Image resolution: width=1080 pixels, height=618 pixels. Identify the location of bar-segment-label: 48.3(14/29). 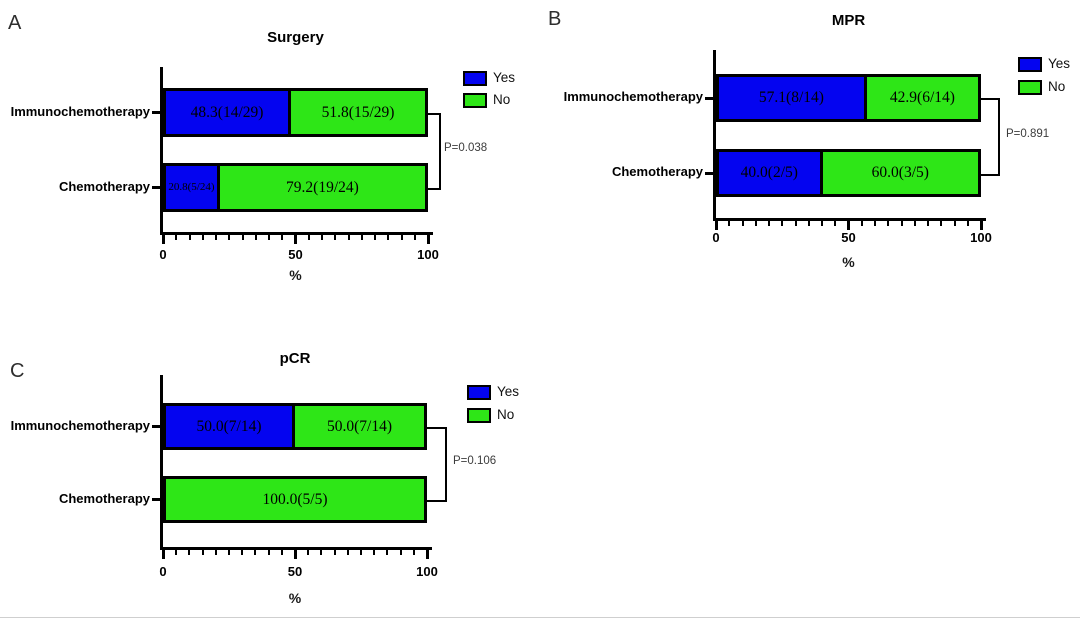
(227, 112).